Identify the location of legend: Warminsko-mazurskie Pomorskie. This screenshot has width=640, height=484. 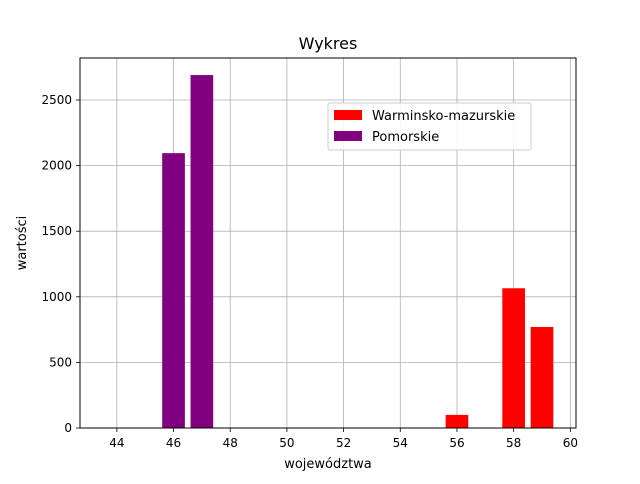
(429, 126).